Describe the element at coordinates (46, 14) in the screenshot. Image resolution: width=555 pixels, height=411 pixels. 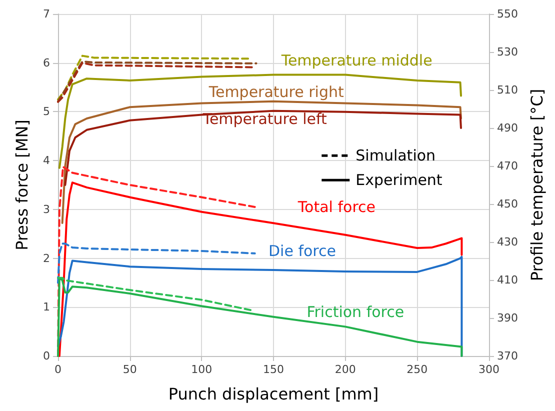
I see `y-tick-label: 7` at that location.